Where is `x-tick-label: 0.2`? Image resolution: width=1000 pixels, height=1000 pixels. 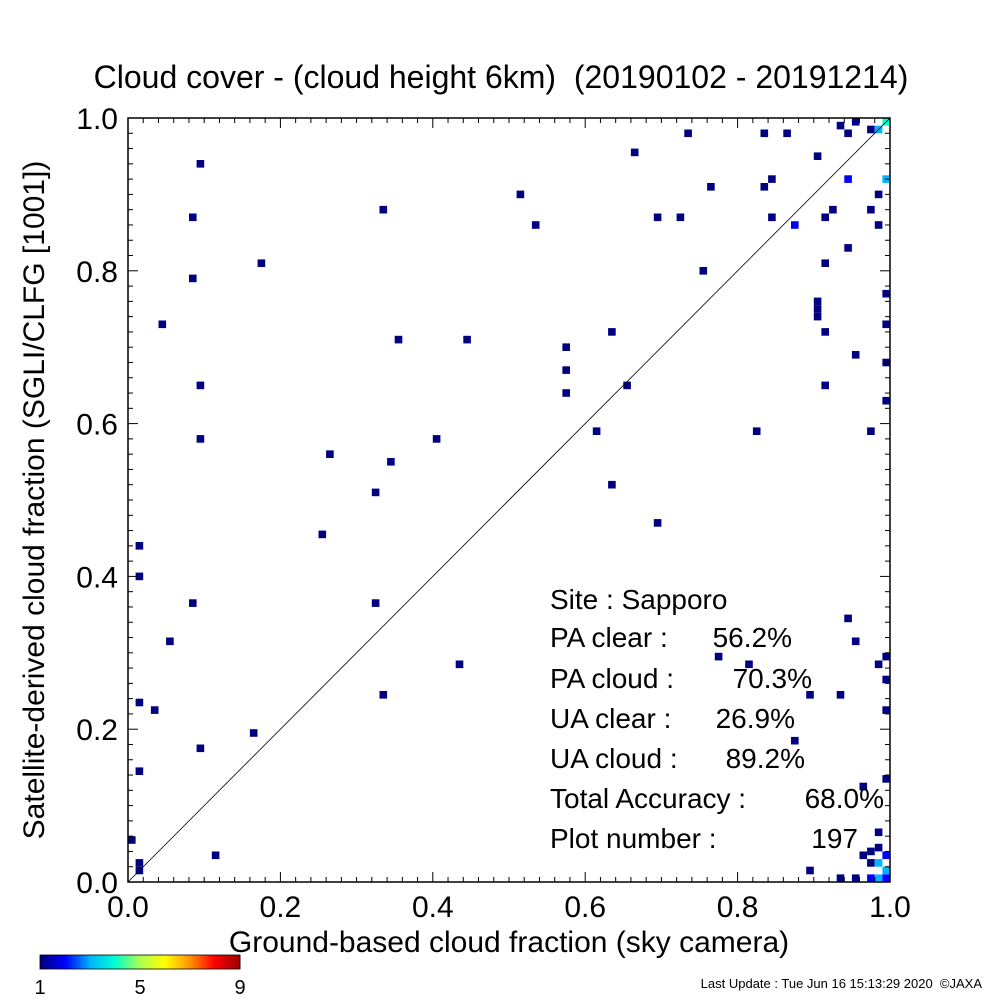 x-tick-label: 0.2 is located at coordinates (281, 907).